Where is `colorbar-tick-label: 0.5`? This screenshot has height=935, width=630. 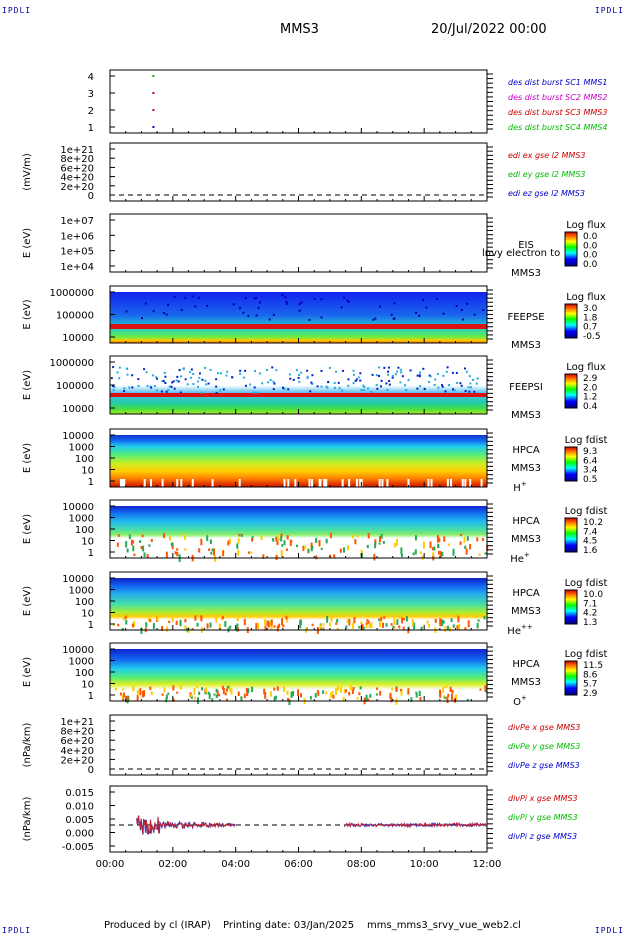 colorbar-tick-label: 0.5 is located at coordinates (590, 480).